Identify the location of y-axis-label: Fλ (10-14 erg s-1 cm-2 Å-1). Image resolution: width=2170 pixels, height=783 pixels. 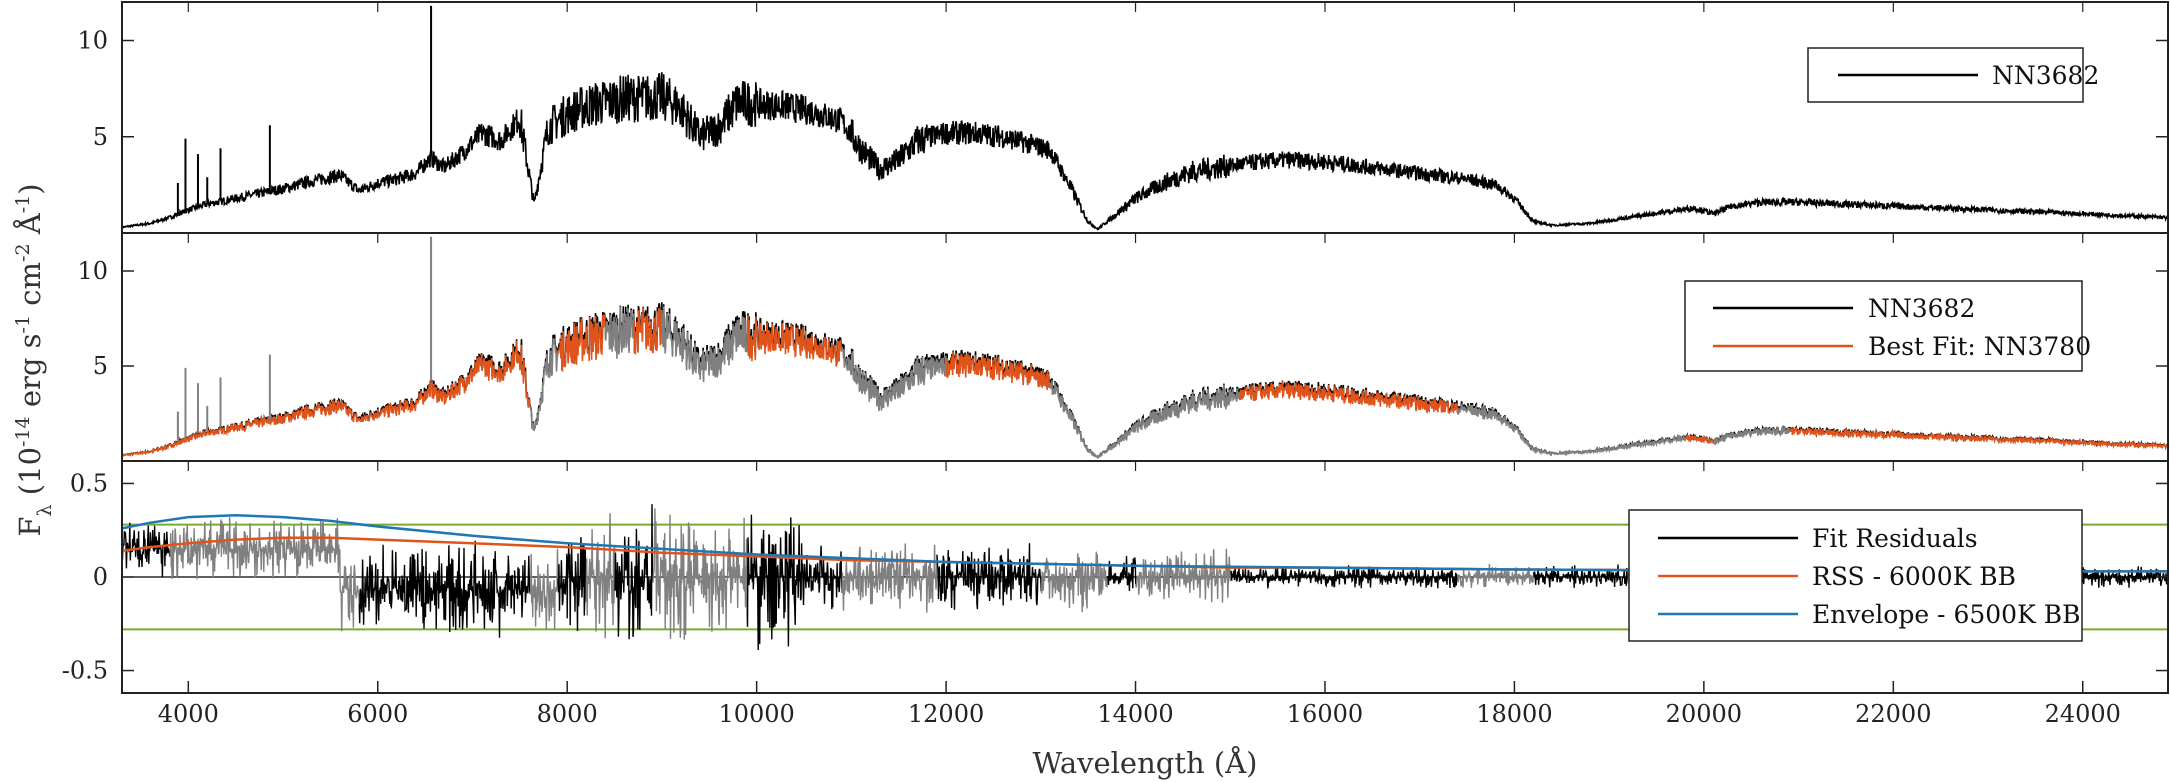
(34, 359).